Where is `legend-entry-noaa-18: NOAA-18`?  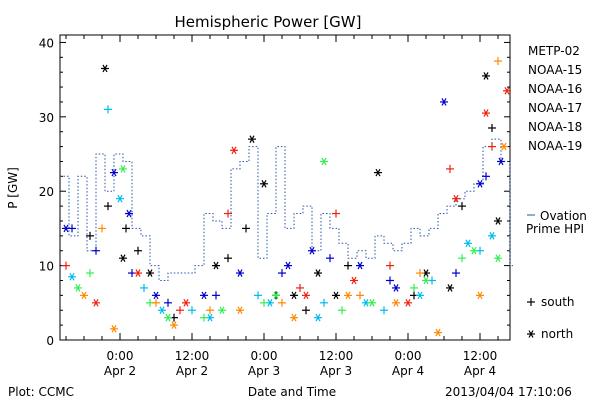
legend-entry-noaa-18: NOAA-18 is located at coordinates (555, 127).